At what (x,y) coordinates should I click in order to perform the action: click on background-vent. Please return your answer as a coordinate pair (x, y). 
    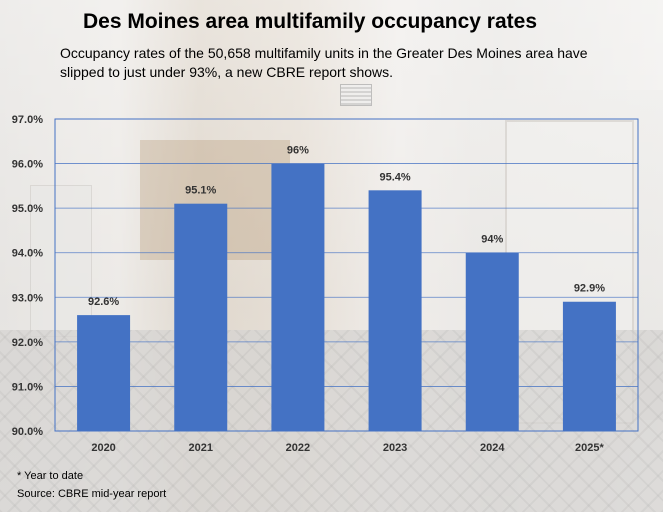
    Looking at the image, I should click on (356, 95).